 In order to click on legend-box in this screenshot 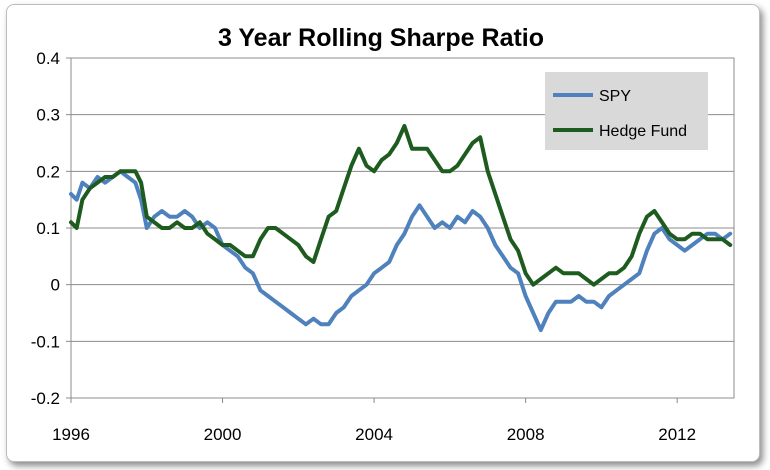, I will do `click(626, 111)`.